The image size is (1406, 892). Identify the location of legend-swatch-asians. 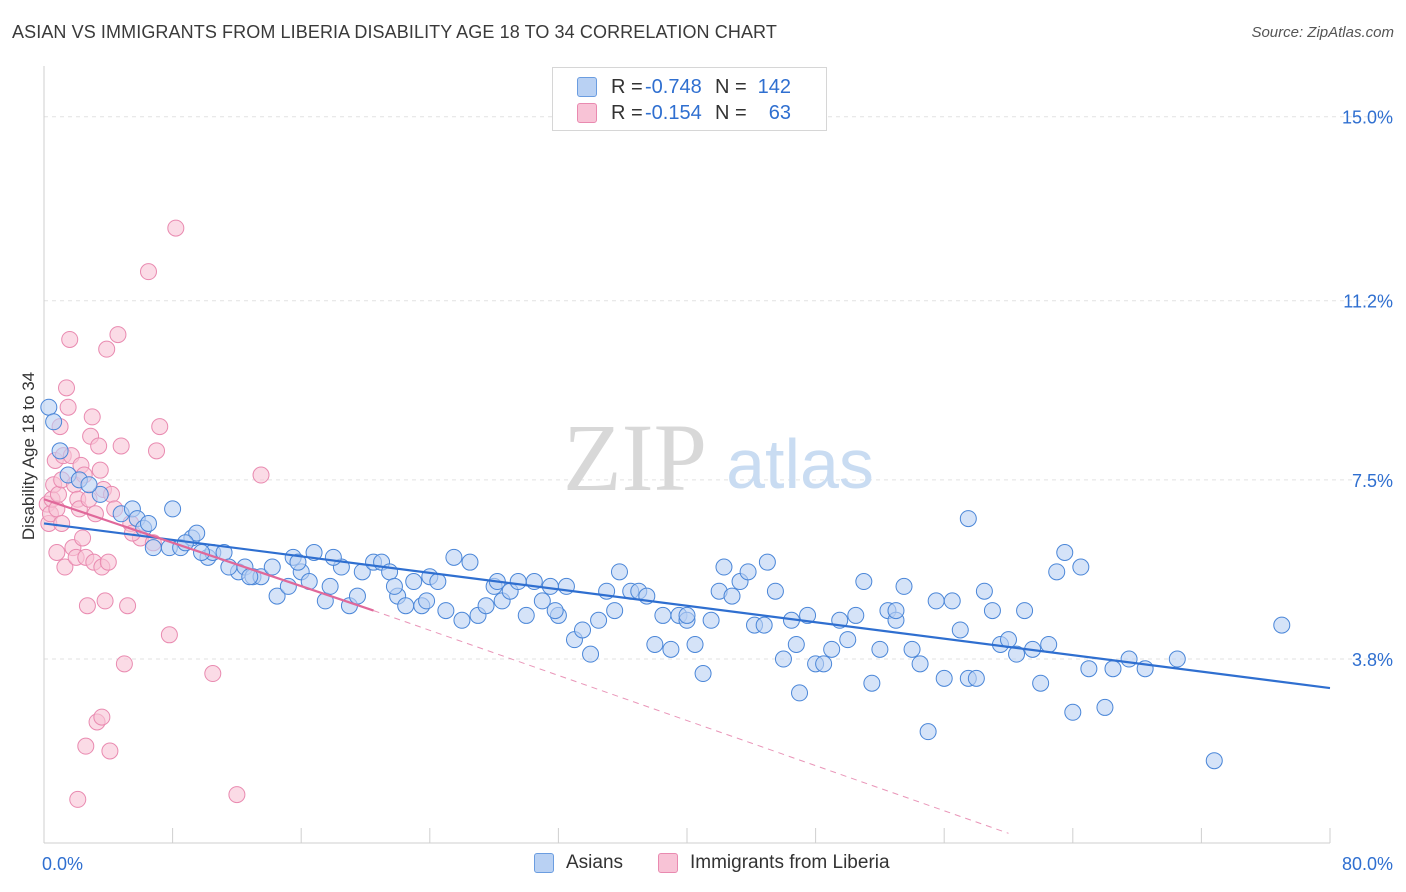
(587, 87).